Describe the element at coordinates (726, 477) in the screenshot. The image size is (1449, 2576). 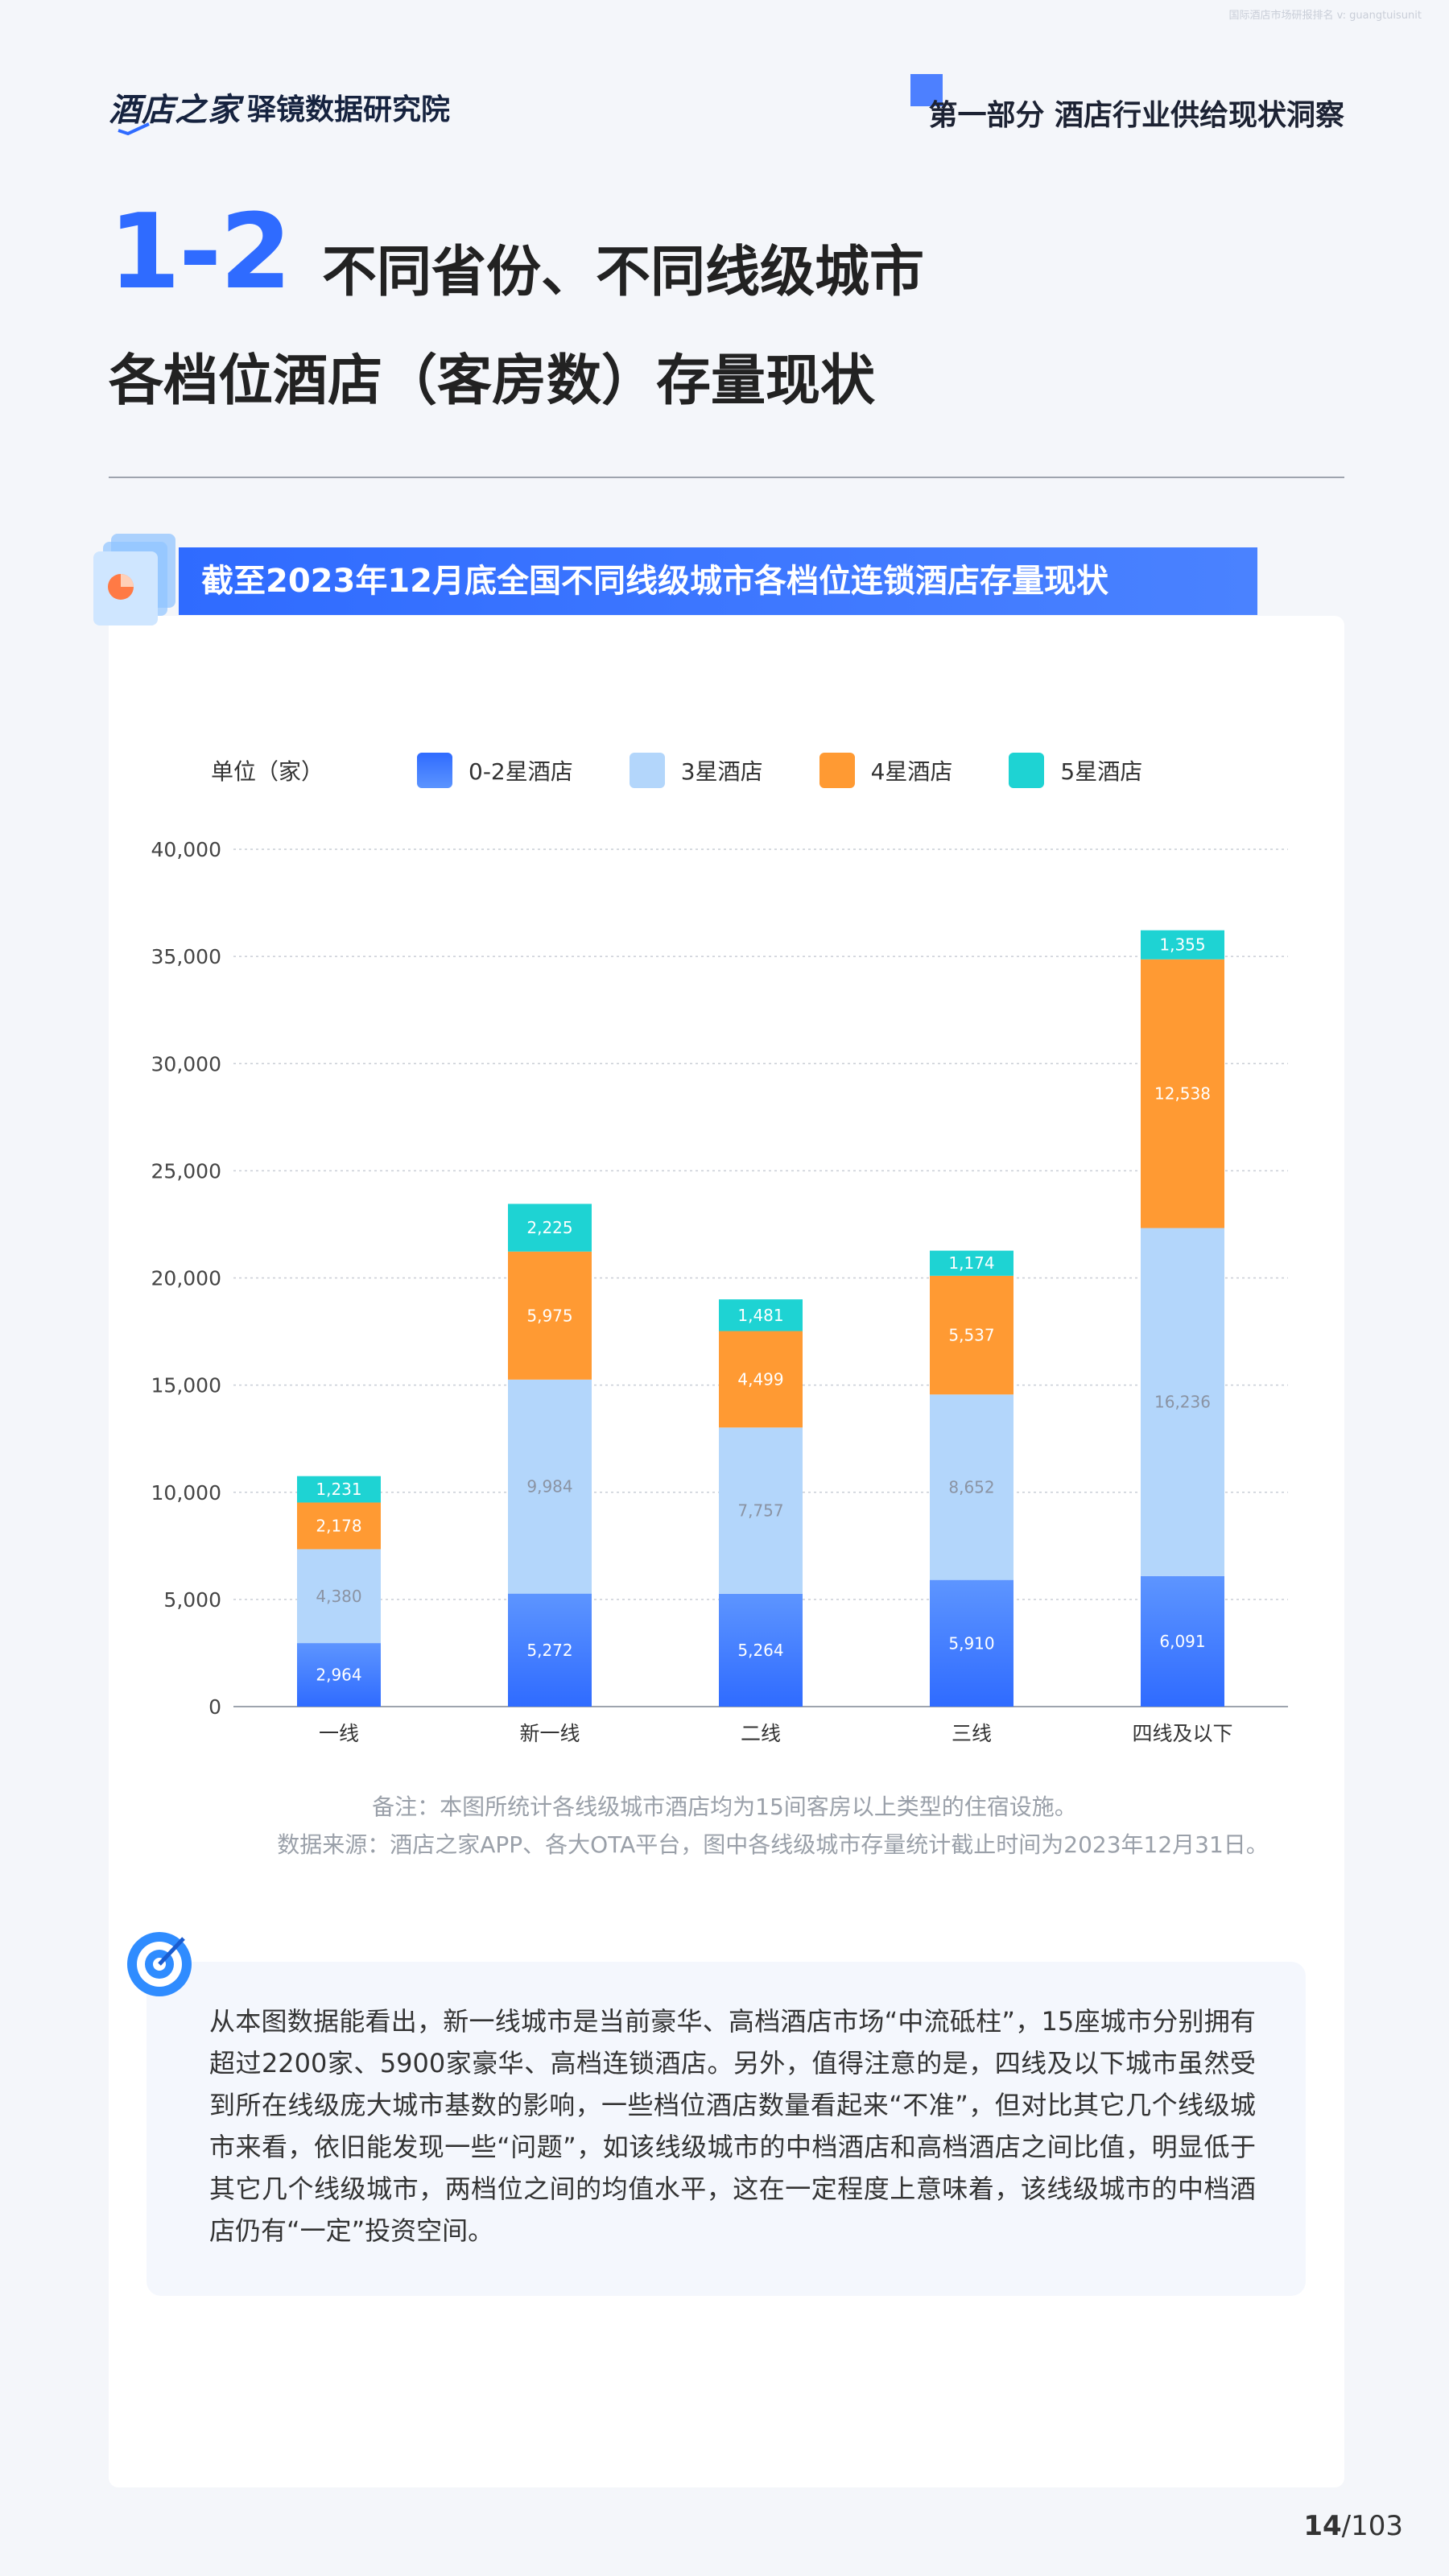
I see `title-divider` at that location.